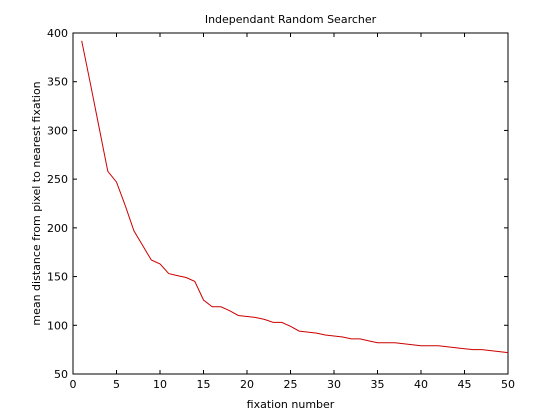 The height and width of the screenshot is (420, 560). I want to click on x-axis-title: fixation number, so click(291, 404).